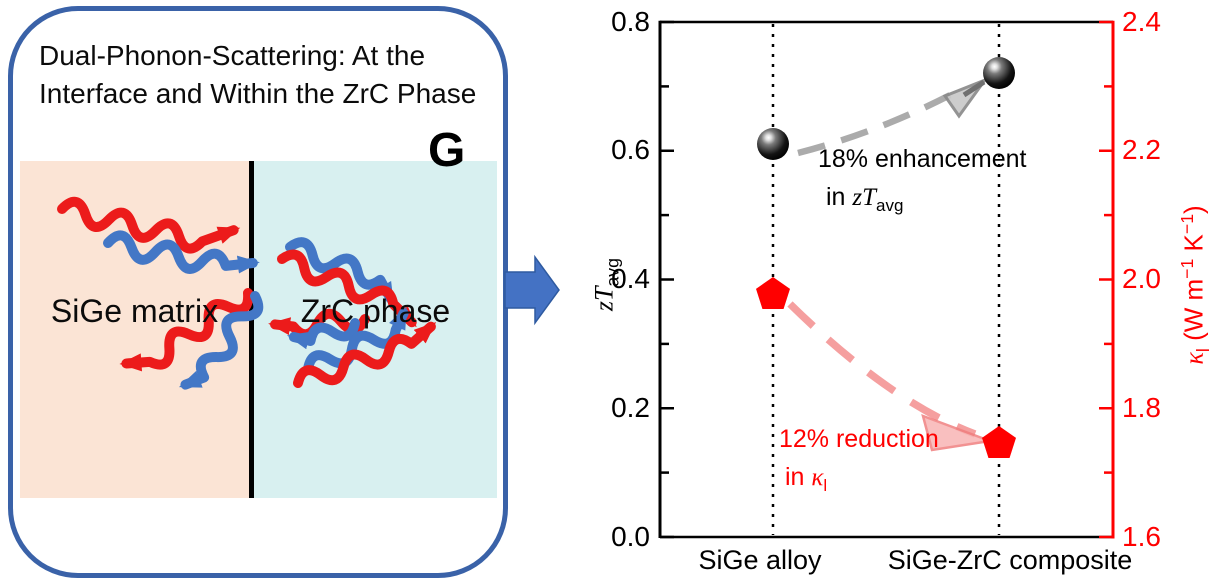  I want to click on phonon-wave-red-reflected, so click(186, 330).